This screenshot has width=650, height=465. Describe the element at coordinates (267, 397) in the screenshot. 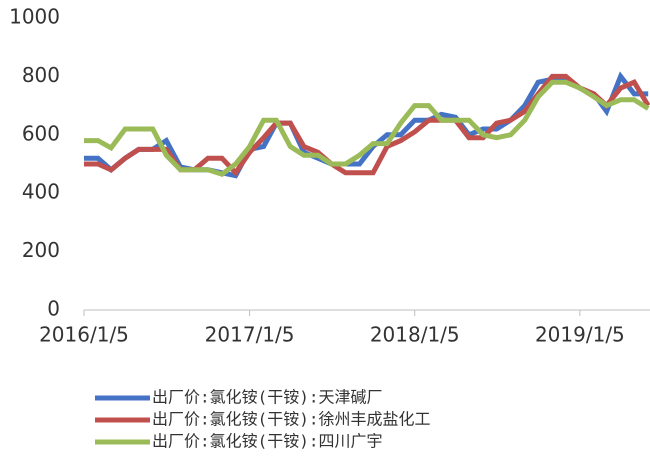

I see `legend-label: 出厂价:氯化铵(干铵):天津碱厂` at that location.